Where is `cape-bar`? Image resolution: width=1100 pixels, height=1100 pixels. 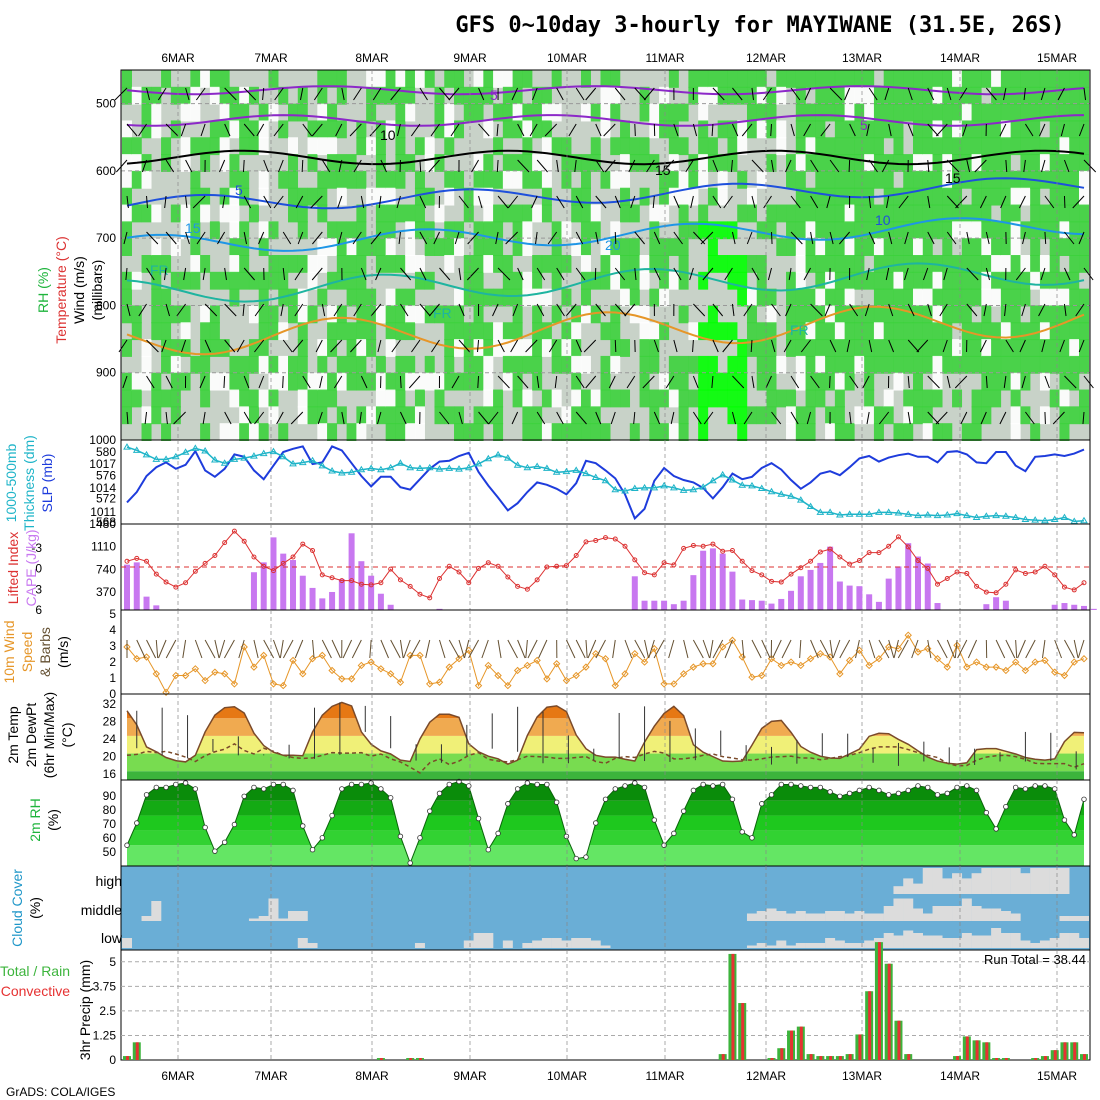 cape-bar is located at coordinates (156, 607).